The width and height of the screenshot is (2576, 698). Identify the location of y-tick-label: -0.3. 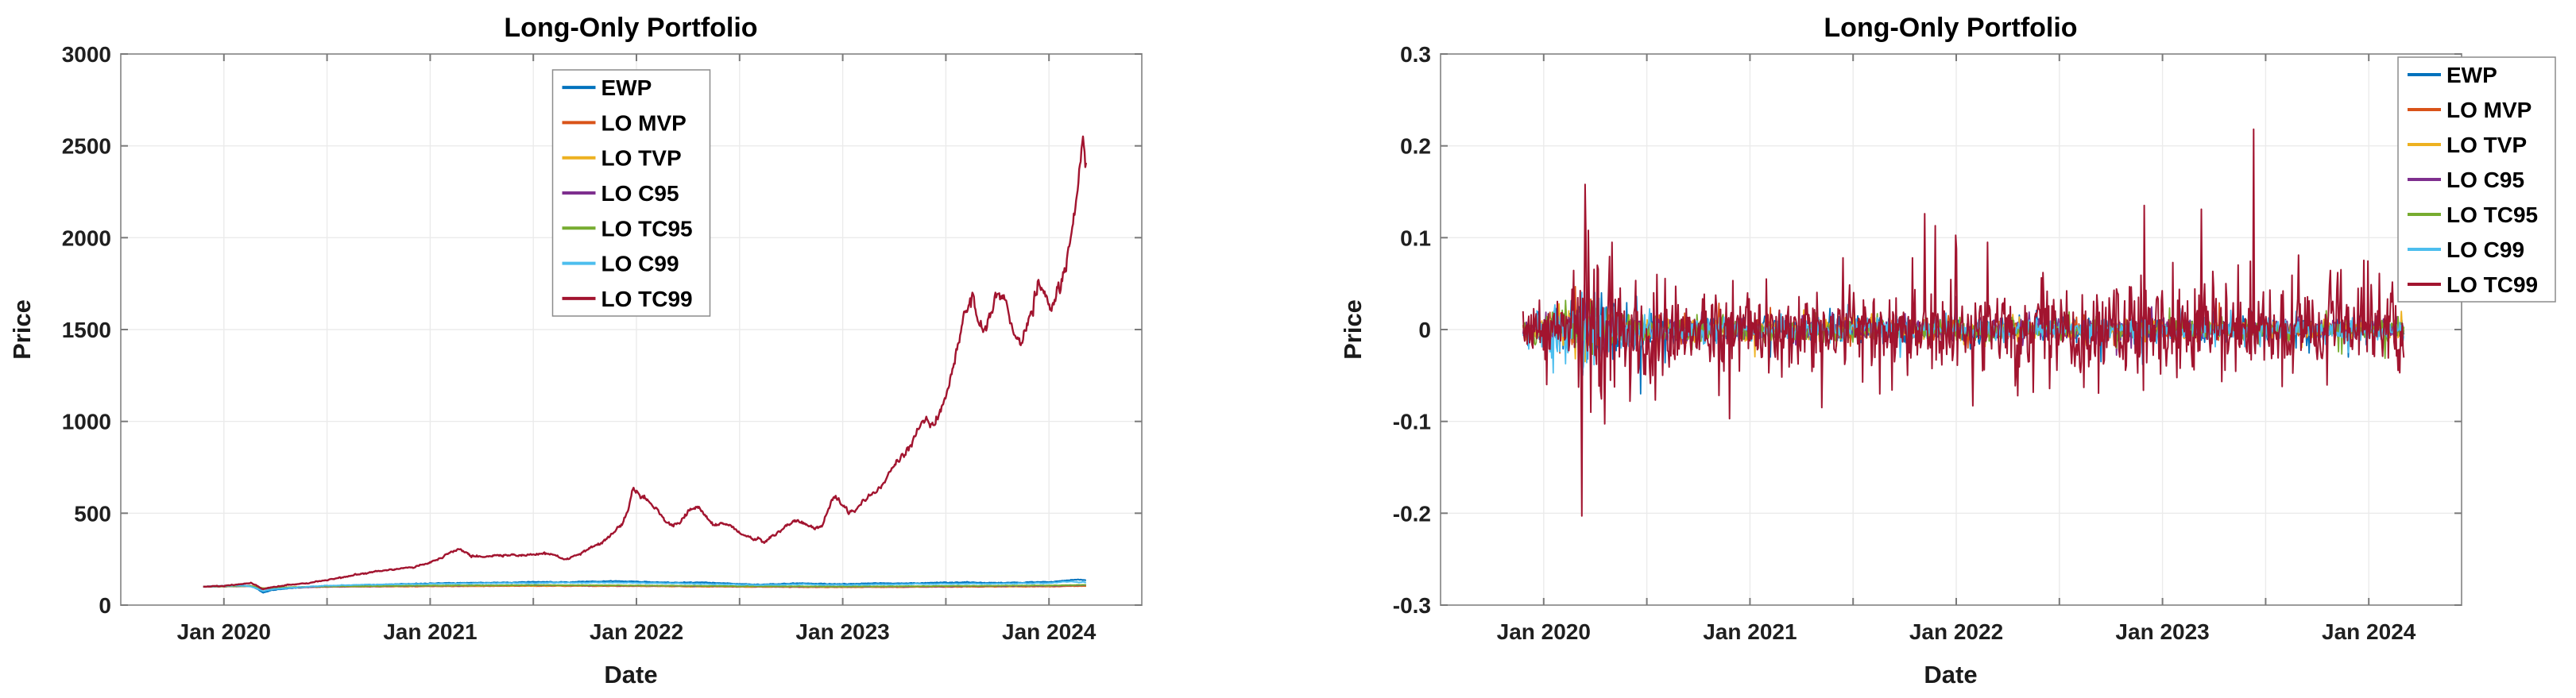
(1412, 605).